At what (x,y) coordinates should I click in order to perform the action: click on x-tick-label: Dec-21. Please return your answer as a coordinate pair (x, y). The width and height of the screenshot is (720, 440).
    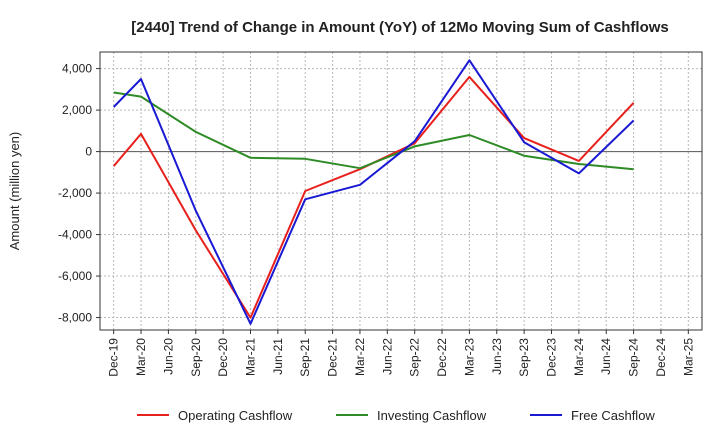
    Looking at the image, I should click on (333, 357).